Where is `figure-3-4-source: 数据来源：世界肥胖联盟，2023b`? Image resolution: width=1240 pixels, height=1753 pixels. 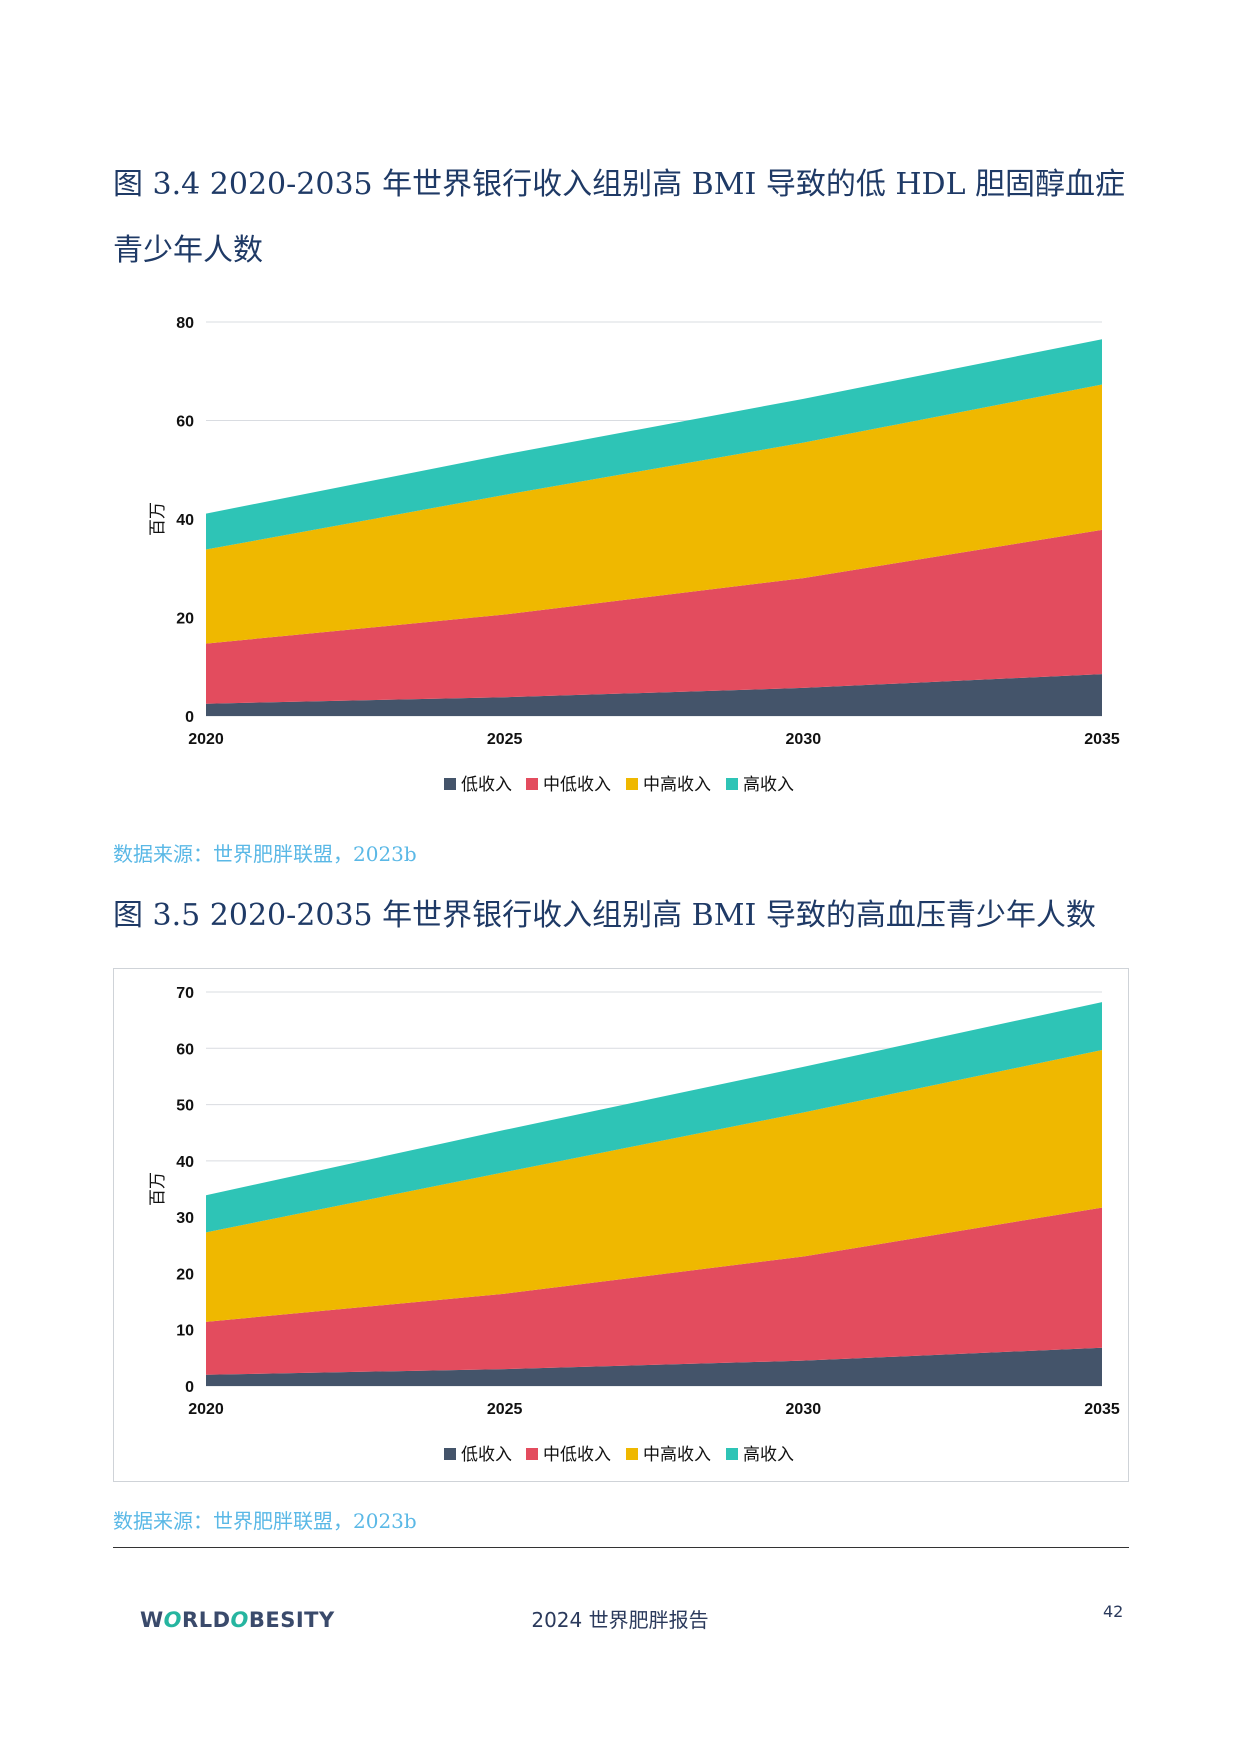
figure-3-4-source: 数据来源：世界肥胖联盟，2023b is located at coordinates (265, 854).